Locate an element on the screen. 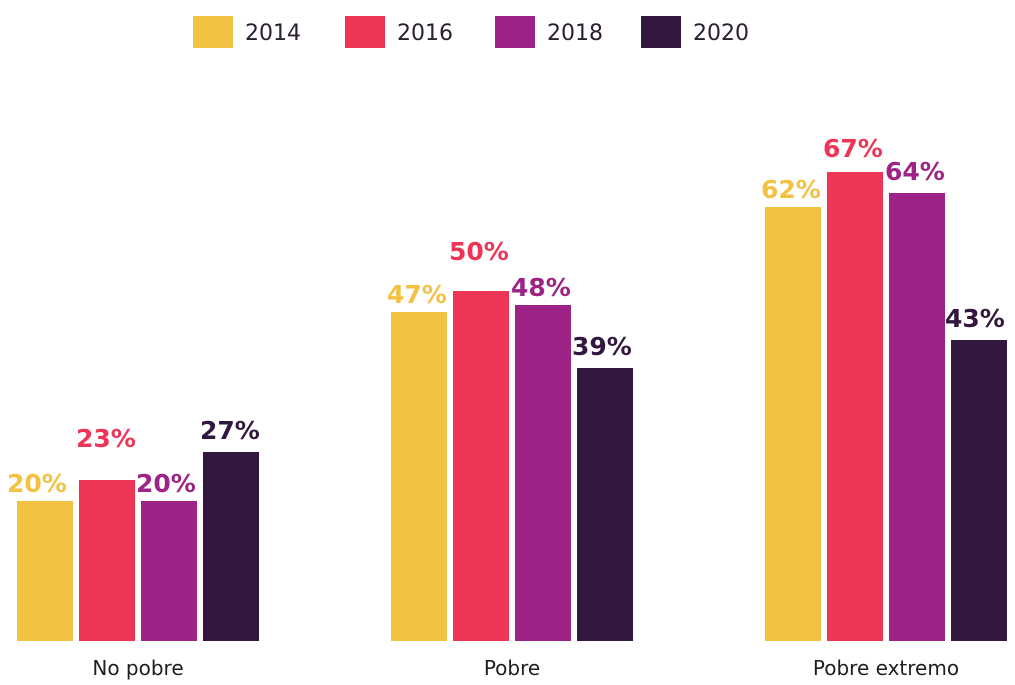  value-label-pobre-2016: 50% is located at coordinates (479, 251).